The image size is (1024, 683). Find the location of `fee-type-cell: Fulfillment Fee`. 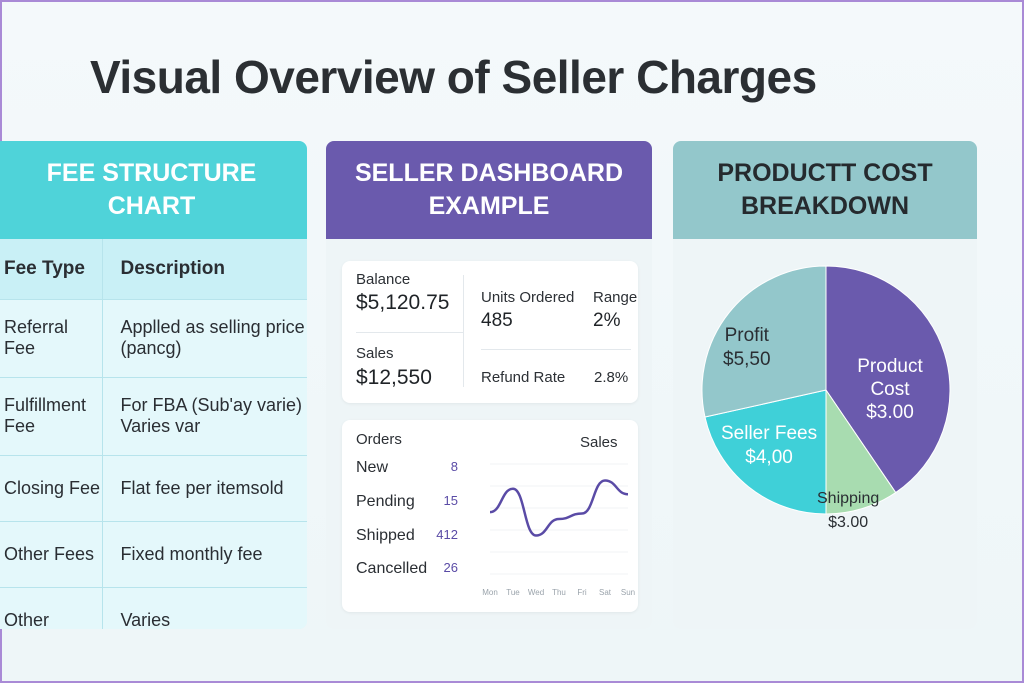

fee-type-cell: Fulfillment Fee is located at coordinates (51, 416).